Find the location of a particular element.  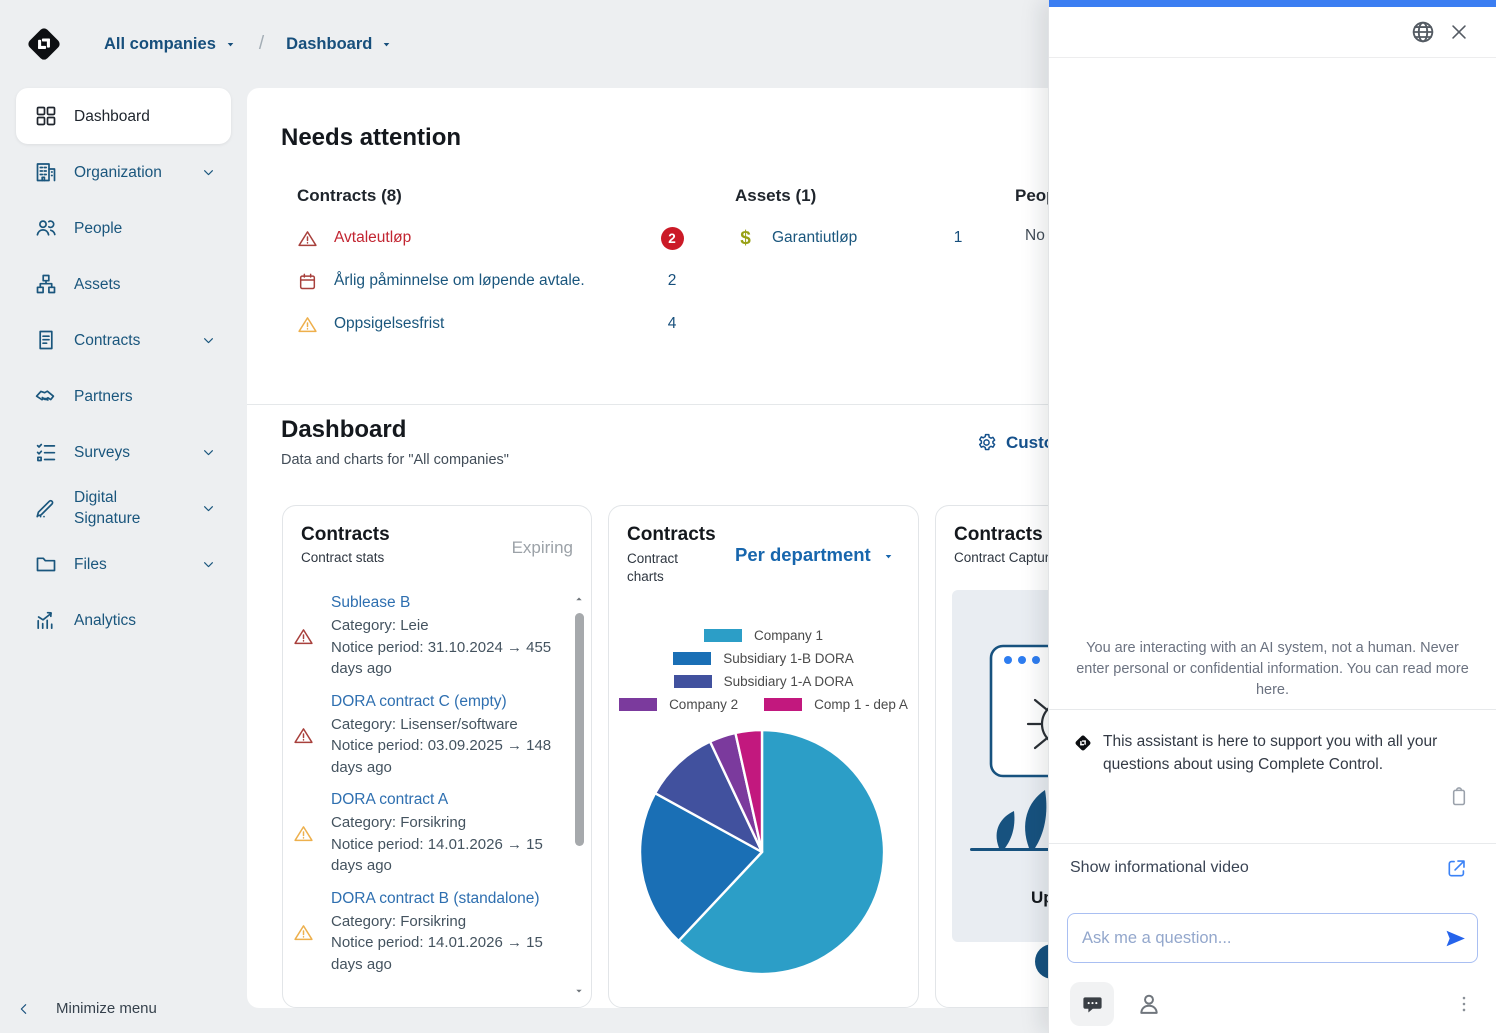

attention-item-label: Garantiutløp is located at coordinates (815, 237).